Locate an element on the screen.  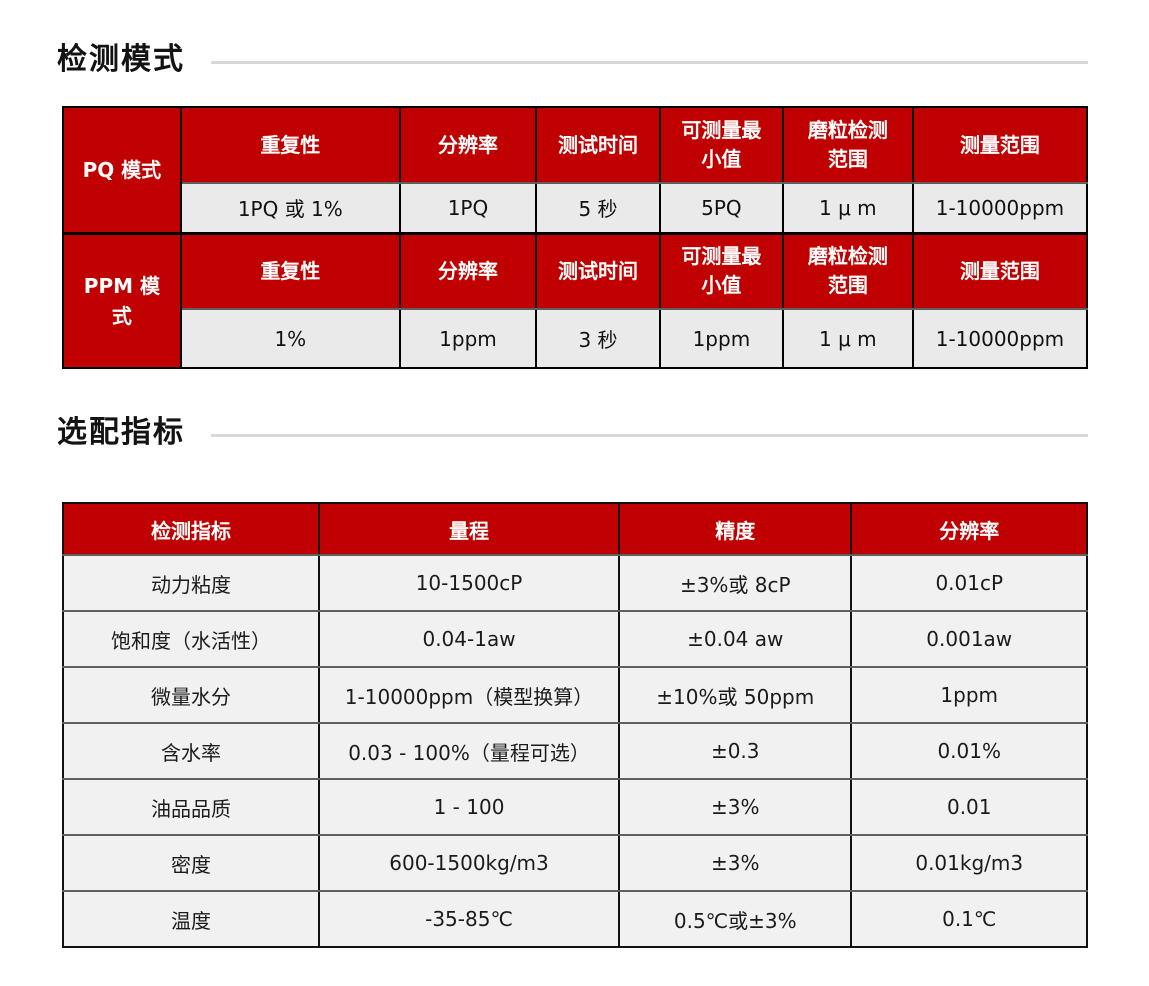
indicator-cell: 饱和度（水活性） is located at coordinates (191, 639).